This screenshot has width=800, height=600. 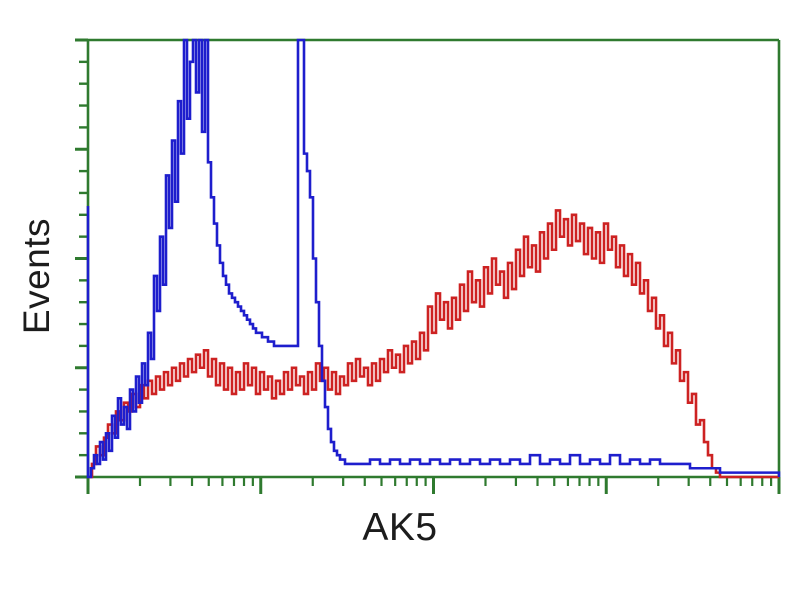 What do you see at coordinates (81, 258) in the screenshot?
I see `y-axis-ticks` at bounding box center [81, 258].